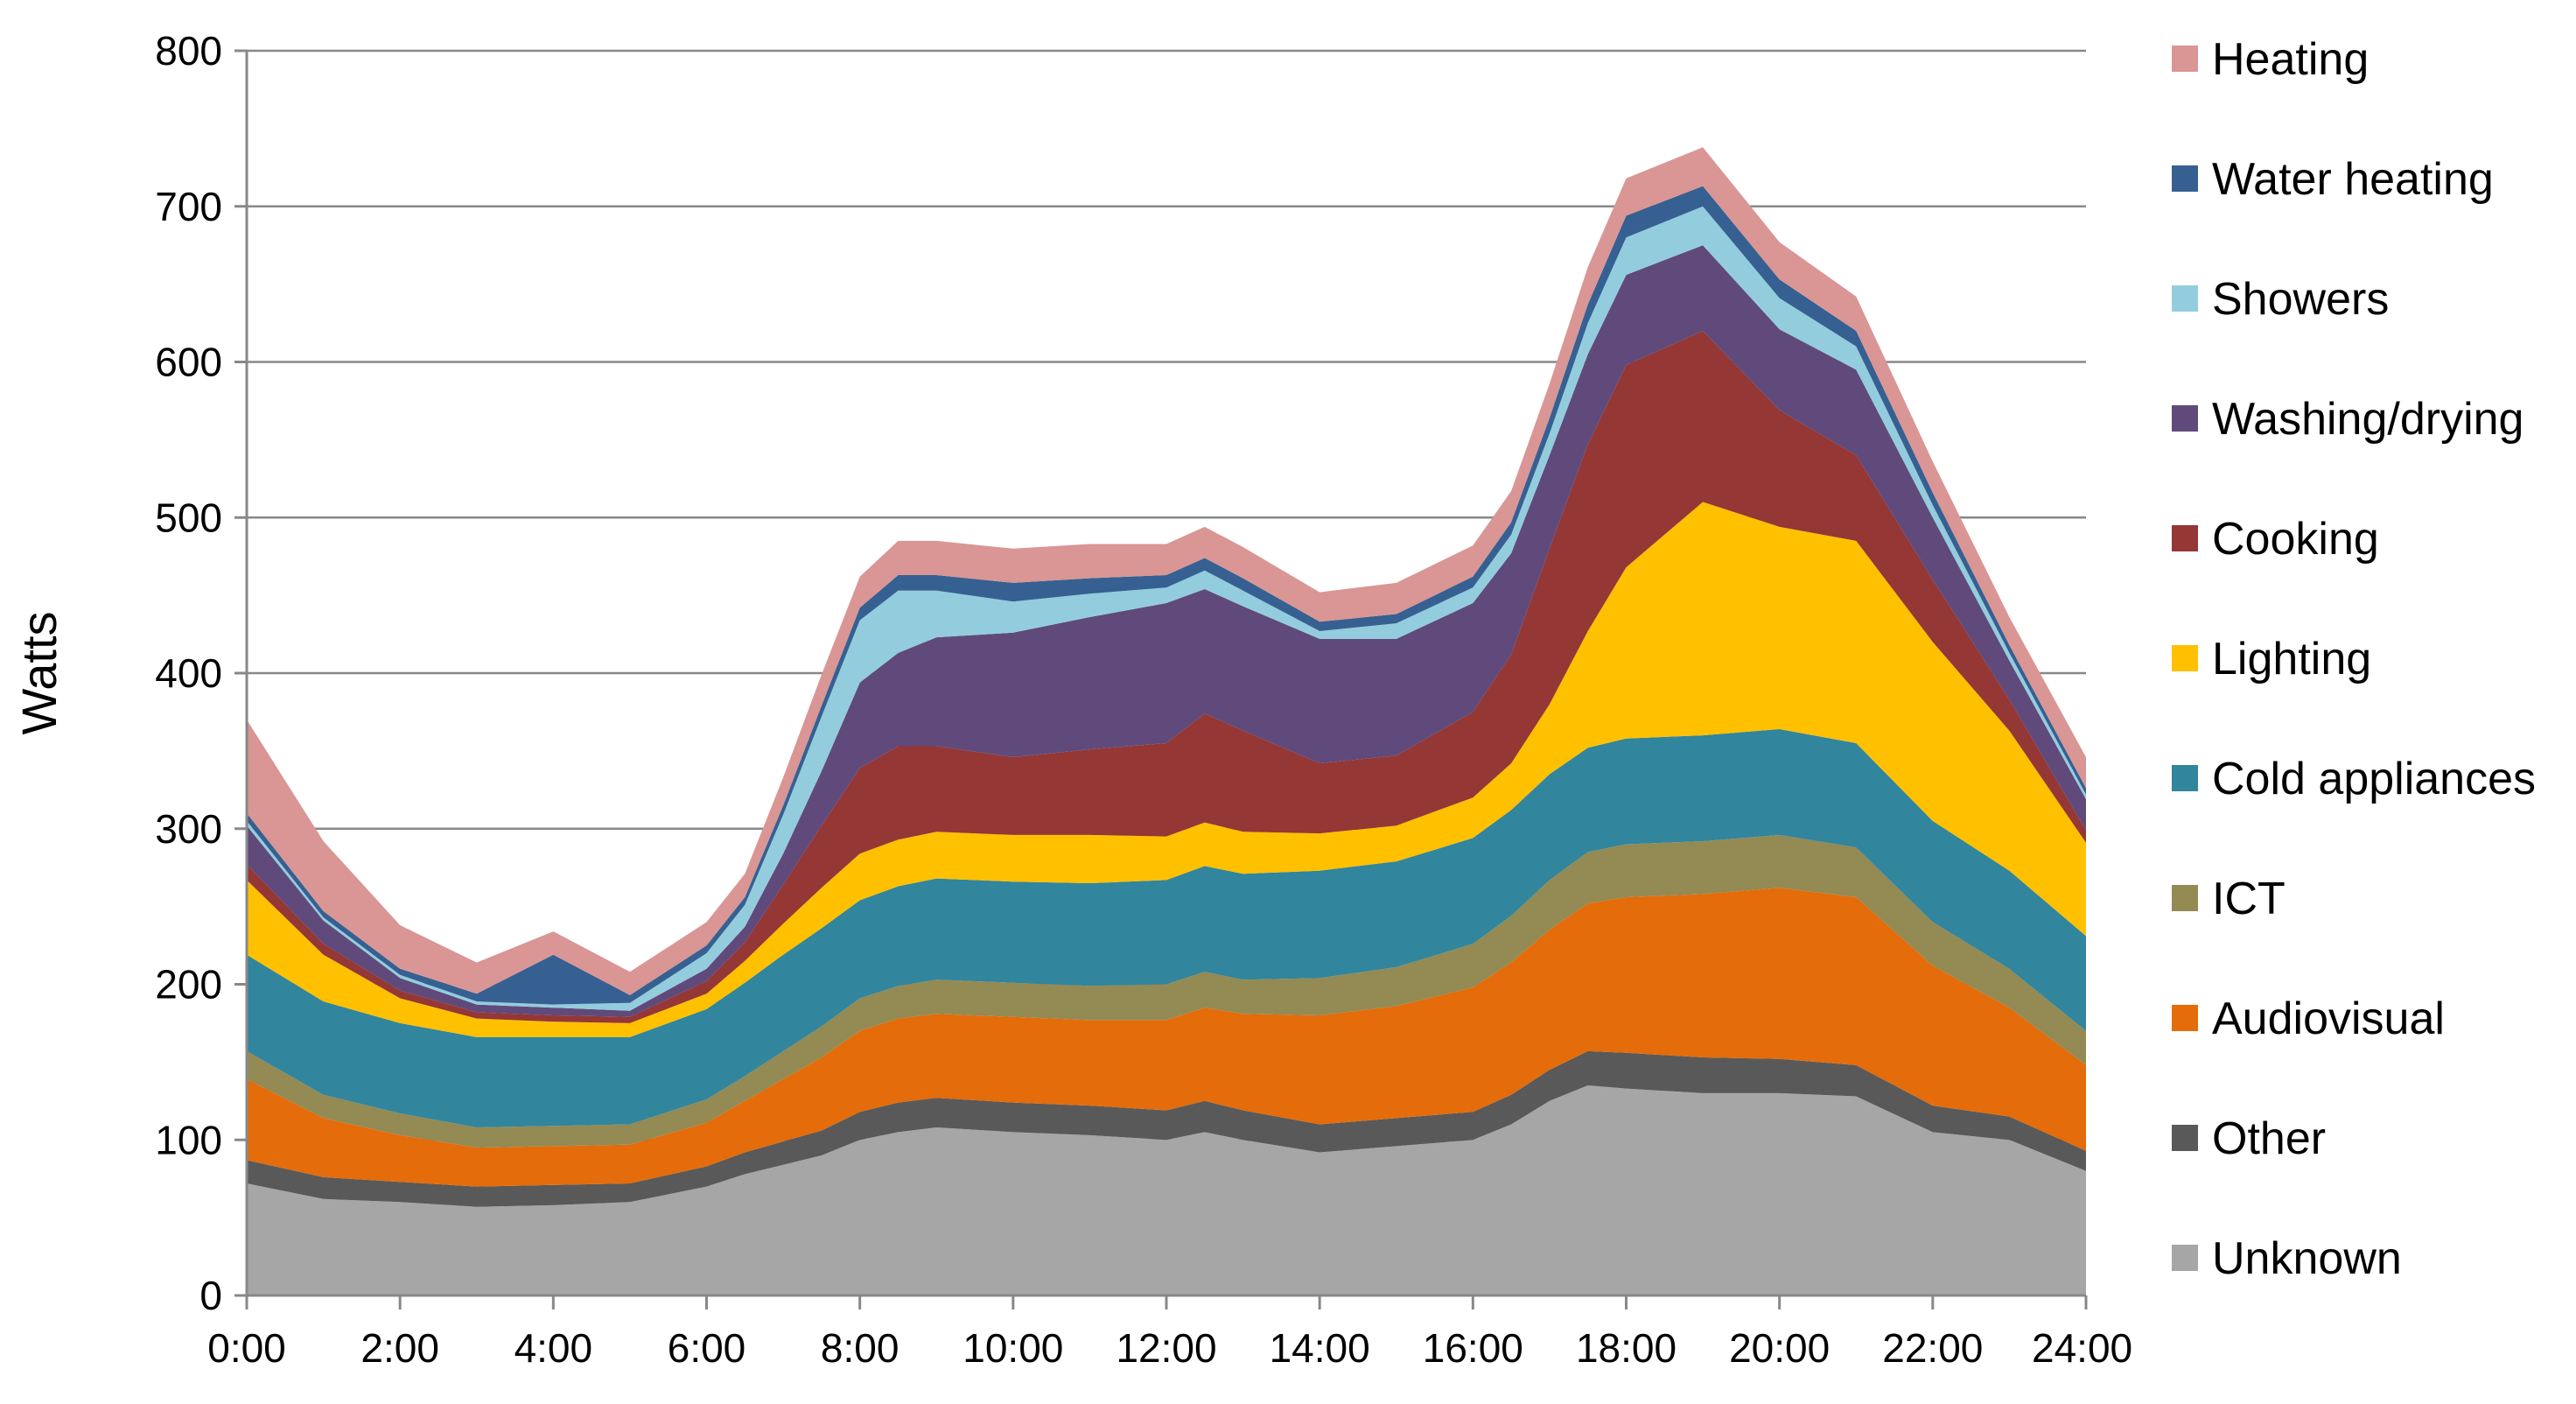  I want to click on y-tick-label: 600, so click(188, 363).